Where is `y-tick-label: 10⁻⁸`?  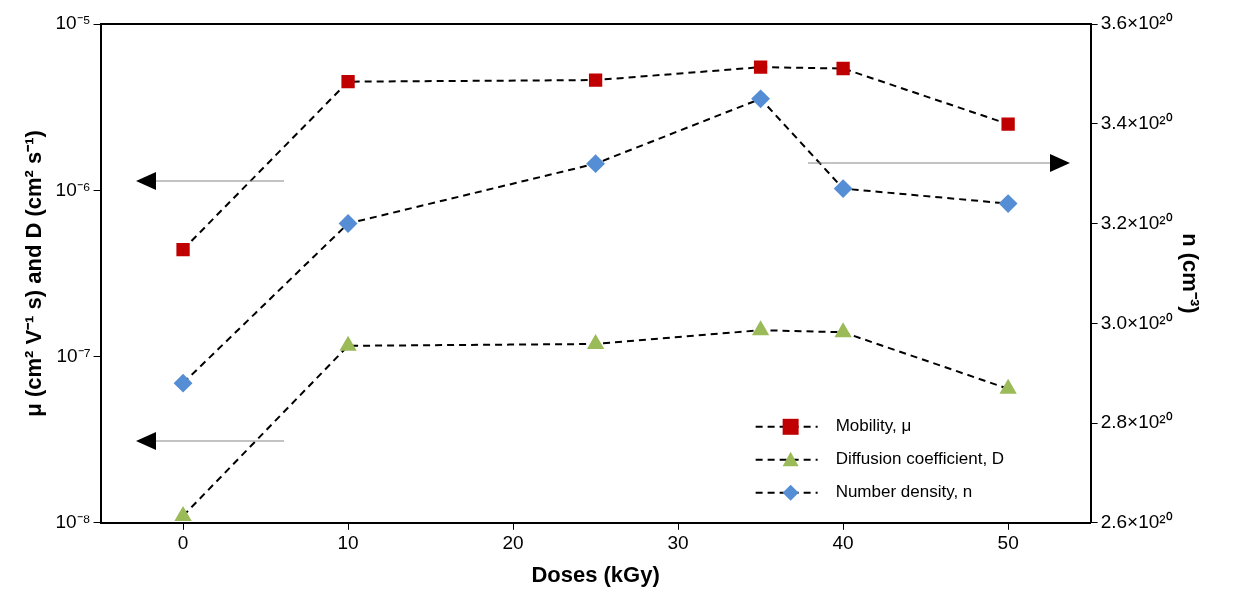 y-tick-label: 10⁻⁸ is located at coordinates (73, 522).